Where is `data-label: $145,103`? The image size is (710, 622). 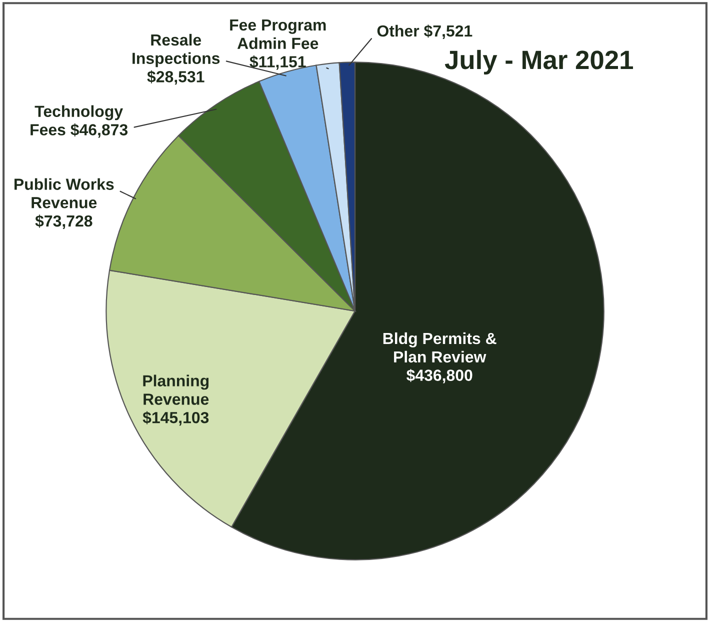 data-label: $145,103 is located at coordinates (175, 418).